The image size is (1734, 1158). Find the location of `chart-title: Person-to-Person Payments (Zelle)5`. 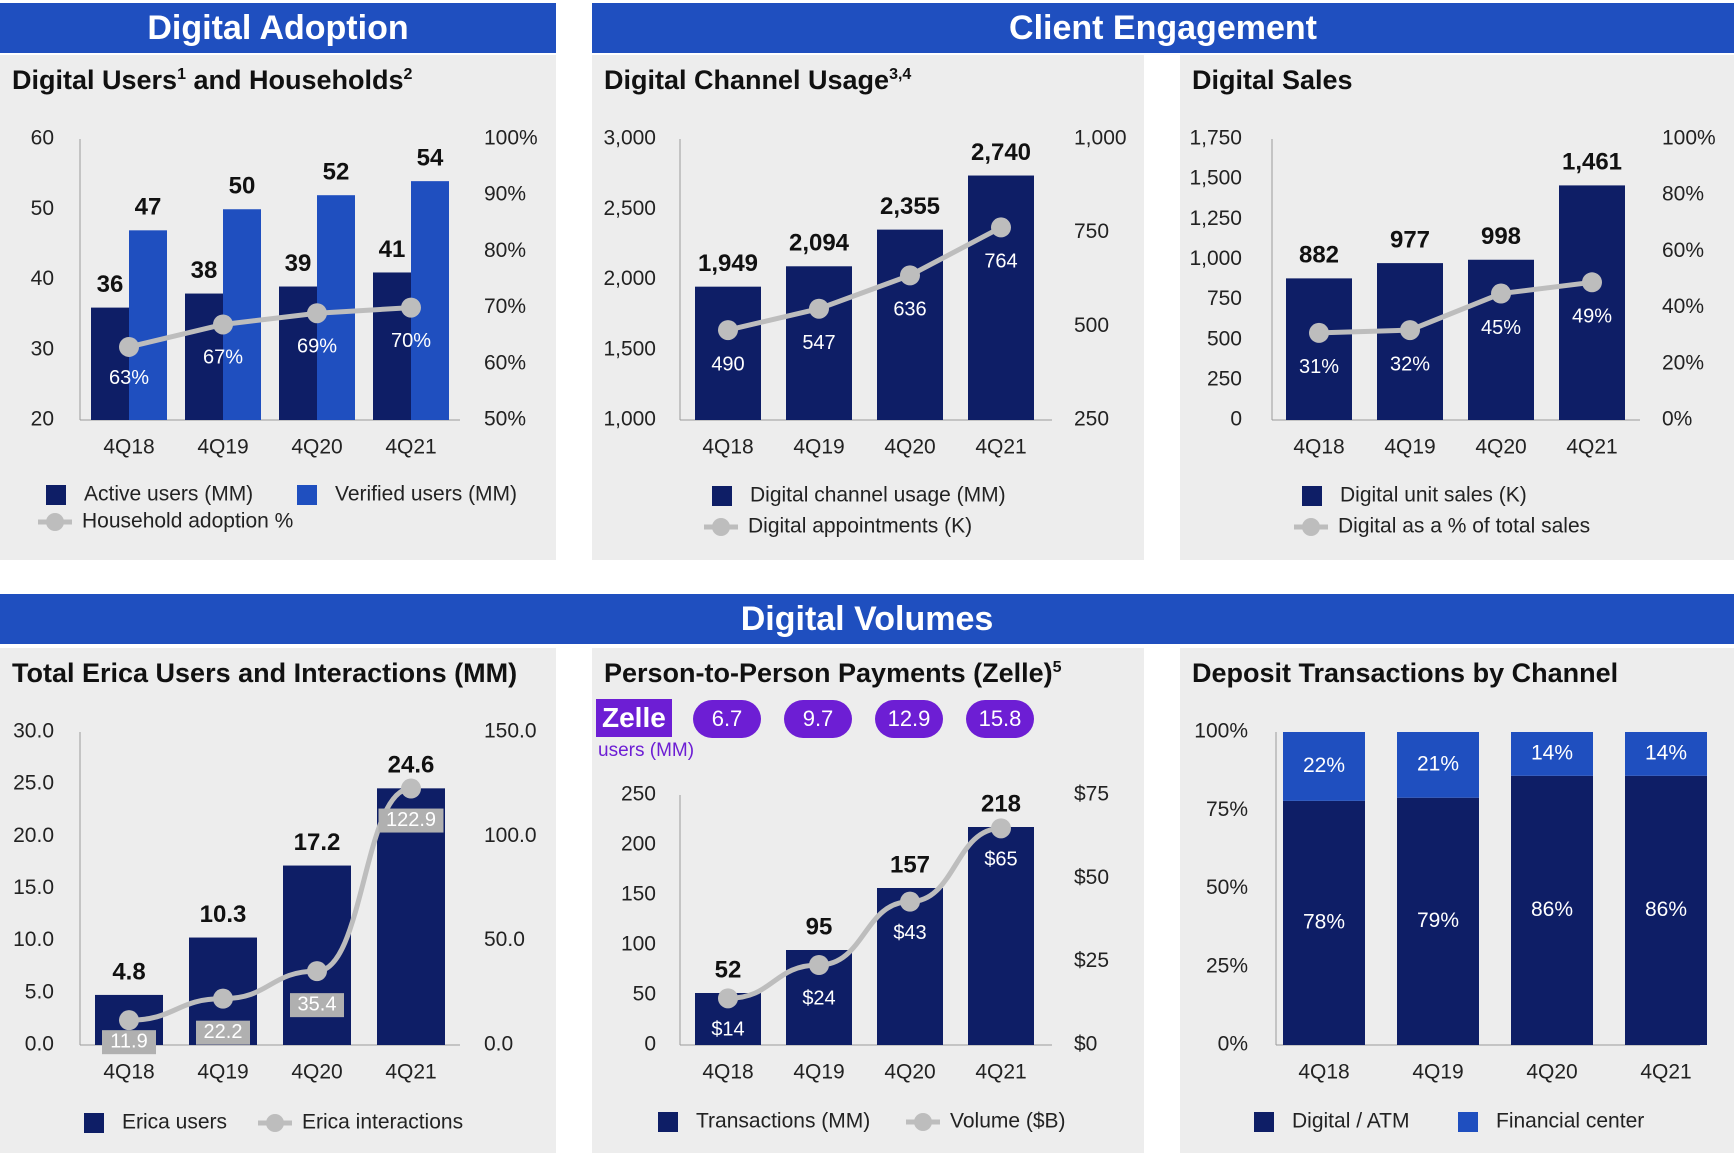

chart-title: Person-to-Person Payments (Zelle)5 is located at coordinates (833, 673).